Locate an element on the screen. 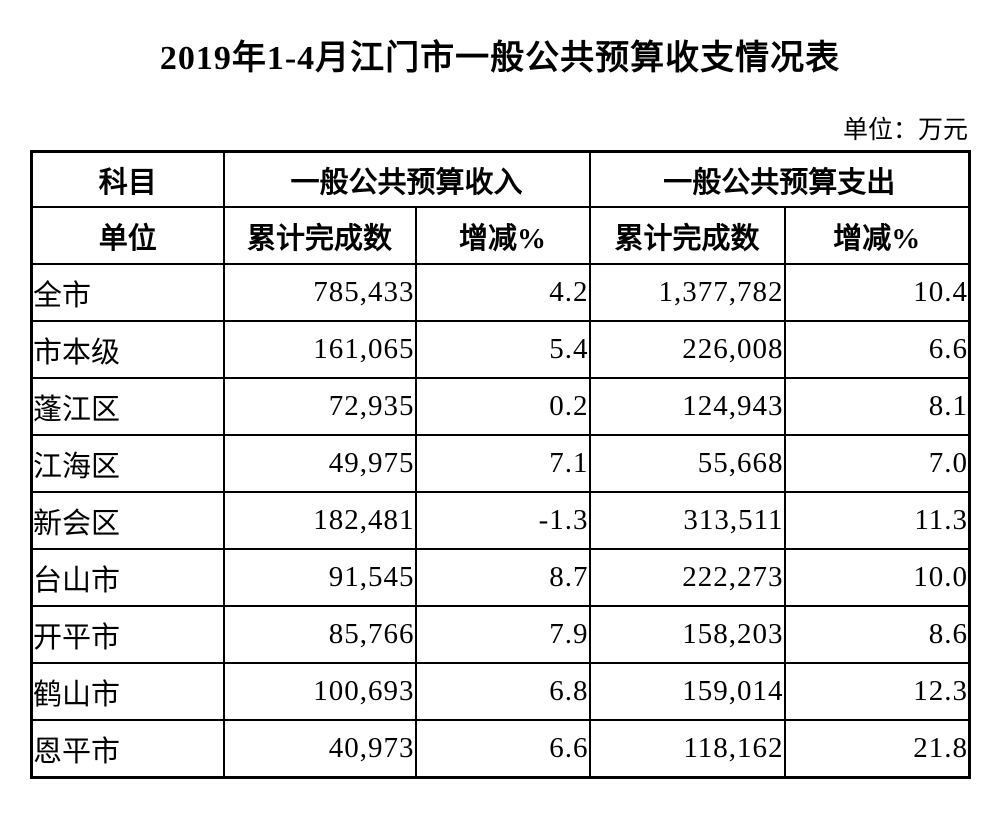 The height and width of the screenshot is (817, 1000). header-row-groups: 科目 一般公共预算收入 一般公共预算支出 is located at coordinates (500, 179).